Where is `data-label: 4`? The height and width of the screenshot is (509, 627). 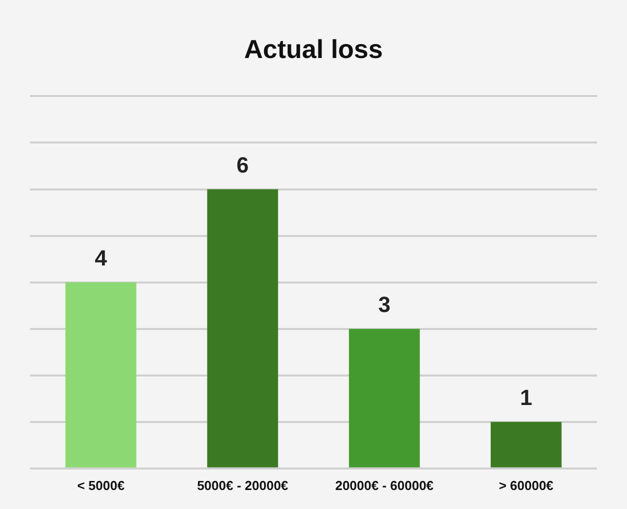 data-label: 4 is located at coordinates (101, 257).